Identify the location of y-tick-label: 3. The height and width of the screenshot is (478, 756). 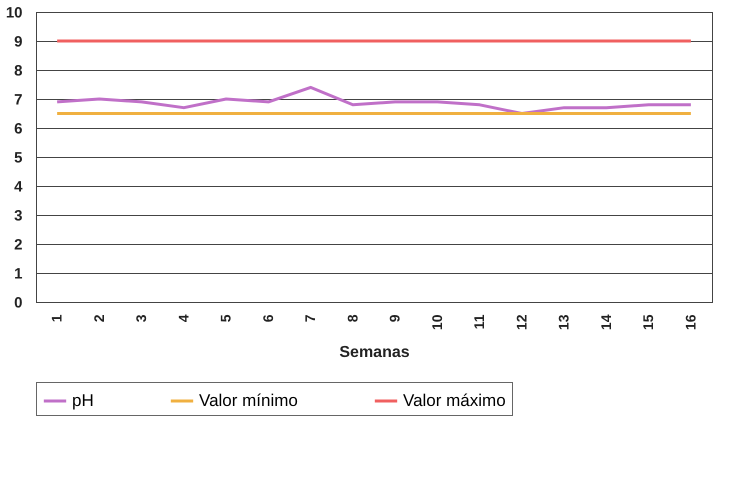
(18, 216).